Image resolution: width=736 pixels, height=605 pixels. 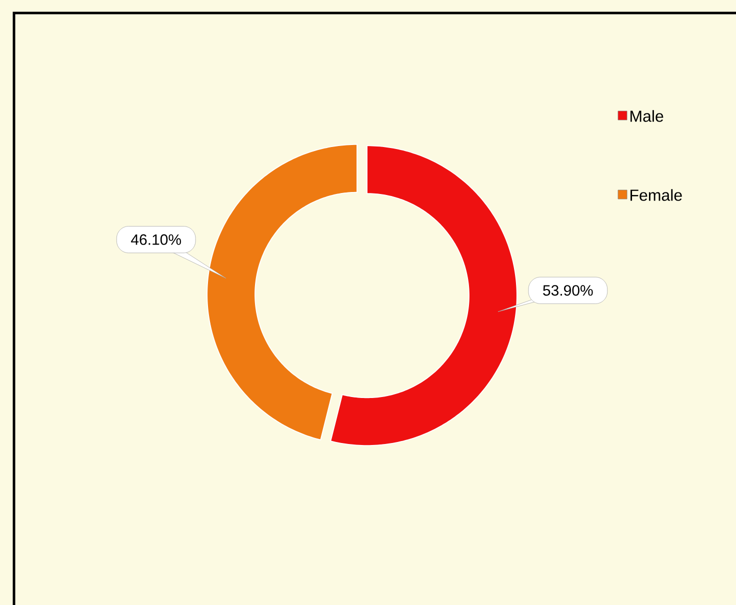 What do you see at coordinates (647, 116) in the screenshot?
I see `legend-label: Male` at bounding box center [647, 116].